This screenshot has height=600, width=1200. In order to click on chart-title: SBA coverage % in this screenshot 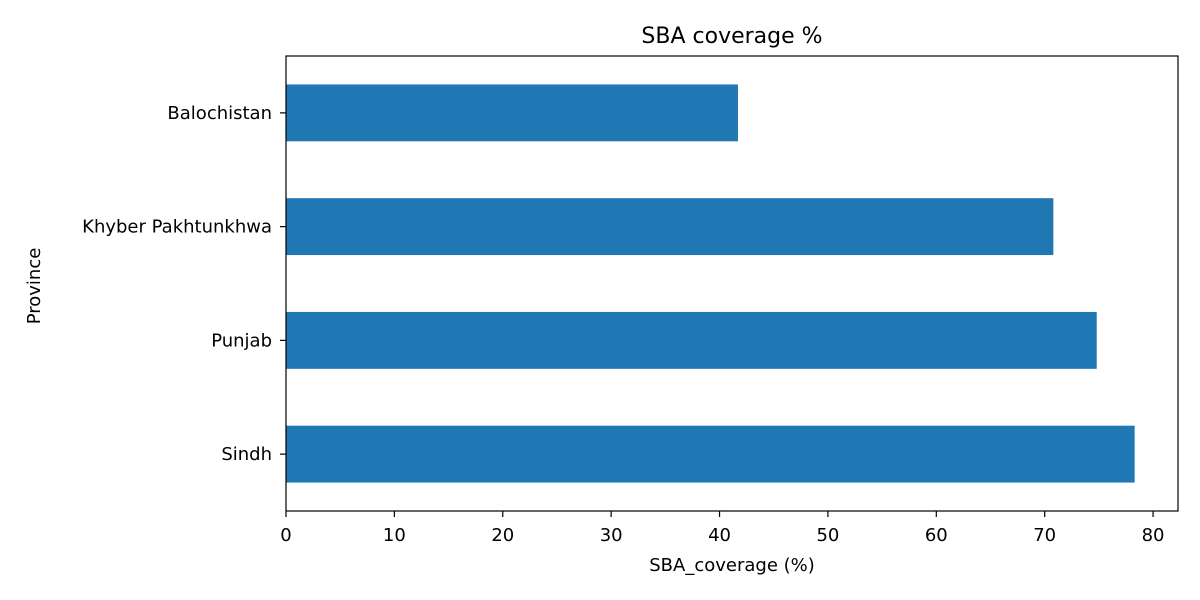, I will do `click(731, 36)`.